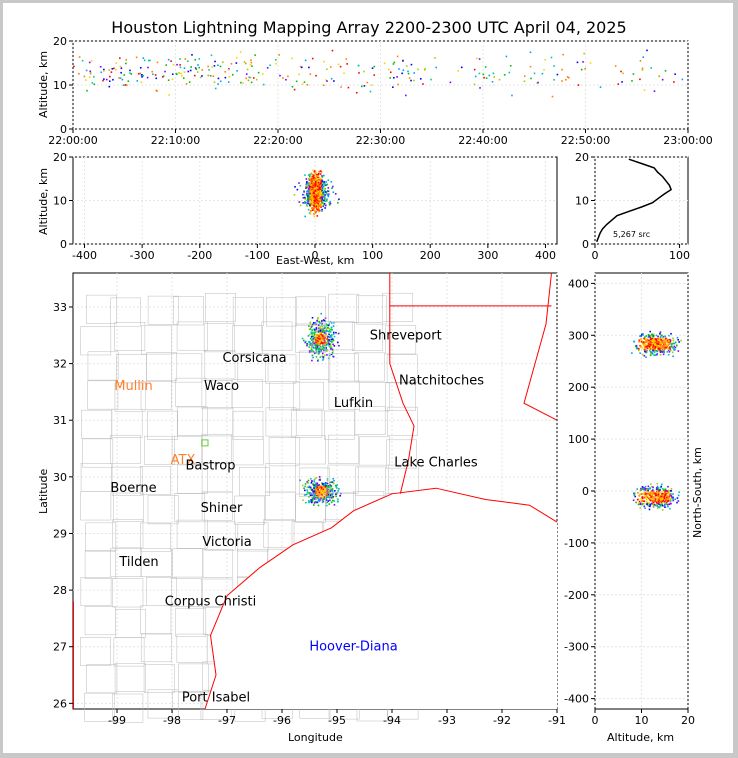 The image size is (738, 758). Describe the element at coordinates (540, 346) in the screenshot. I see `la-ms-border` at that location.